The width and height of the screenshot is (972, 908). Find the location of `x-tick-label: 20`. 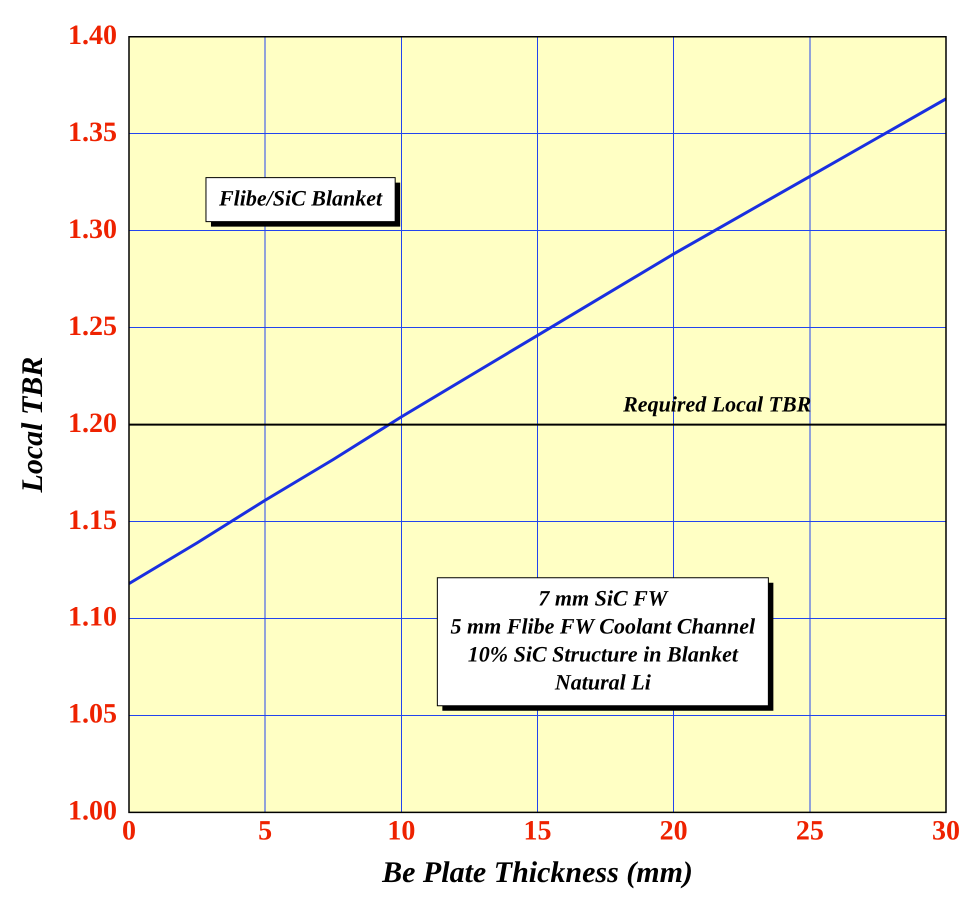

x-tick-label: 20 is located at coordinates (674, 830).